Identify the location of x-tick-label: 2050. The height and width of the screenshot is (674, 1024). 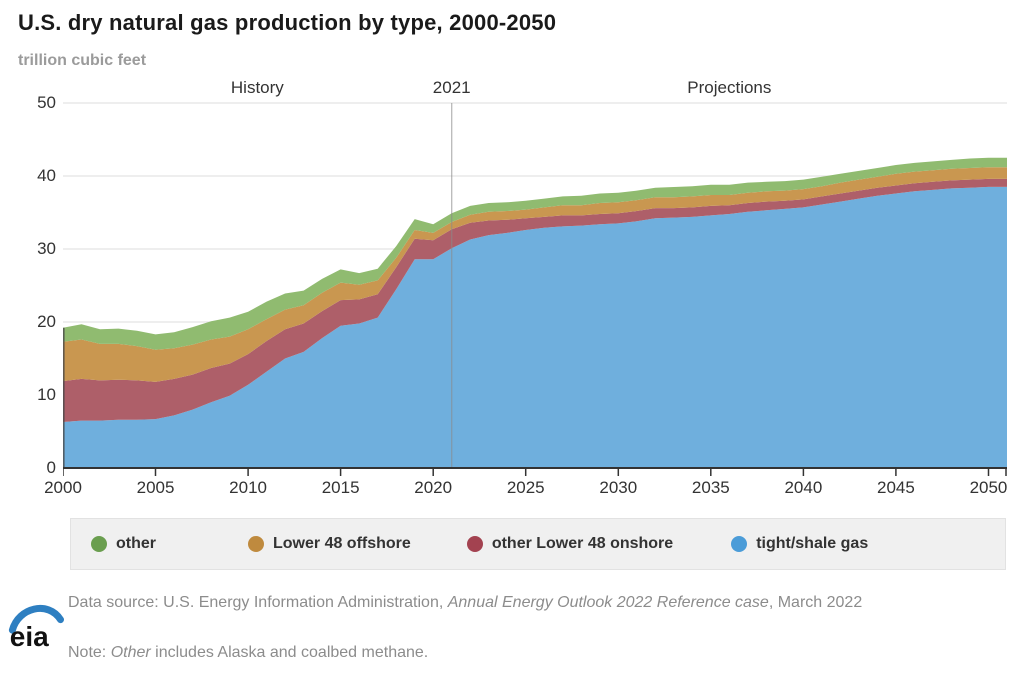
(988, 487).